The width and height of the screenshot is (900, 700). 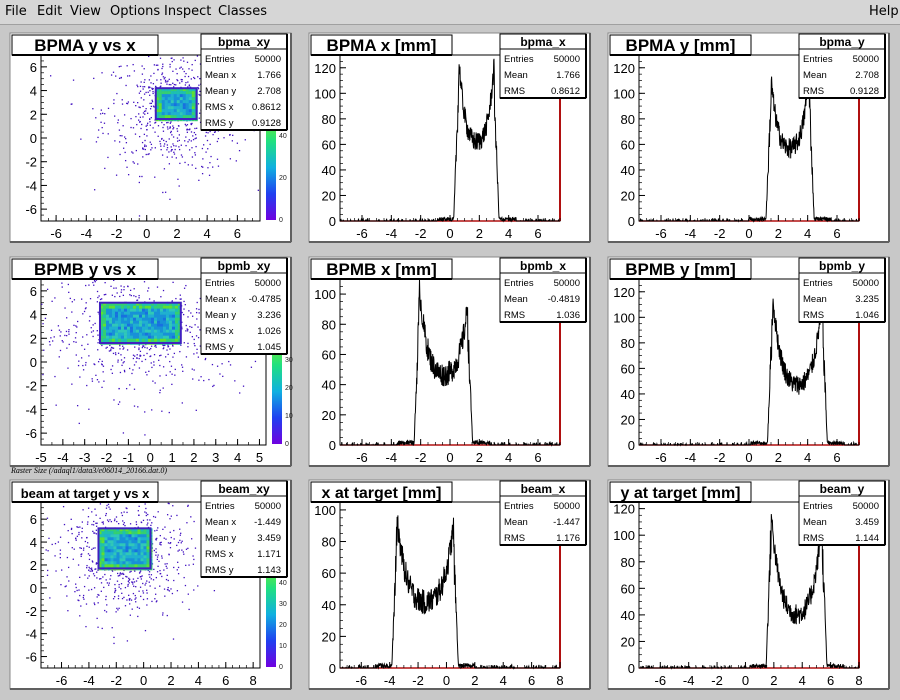 I want to click on menu-edit: Edit, so click(x=50, y=11).